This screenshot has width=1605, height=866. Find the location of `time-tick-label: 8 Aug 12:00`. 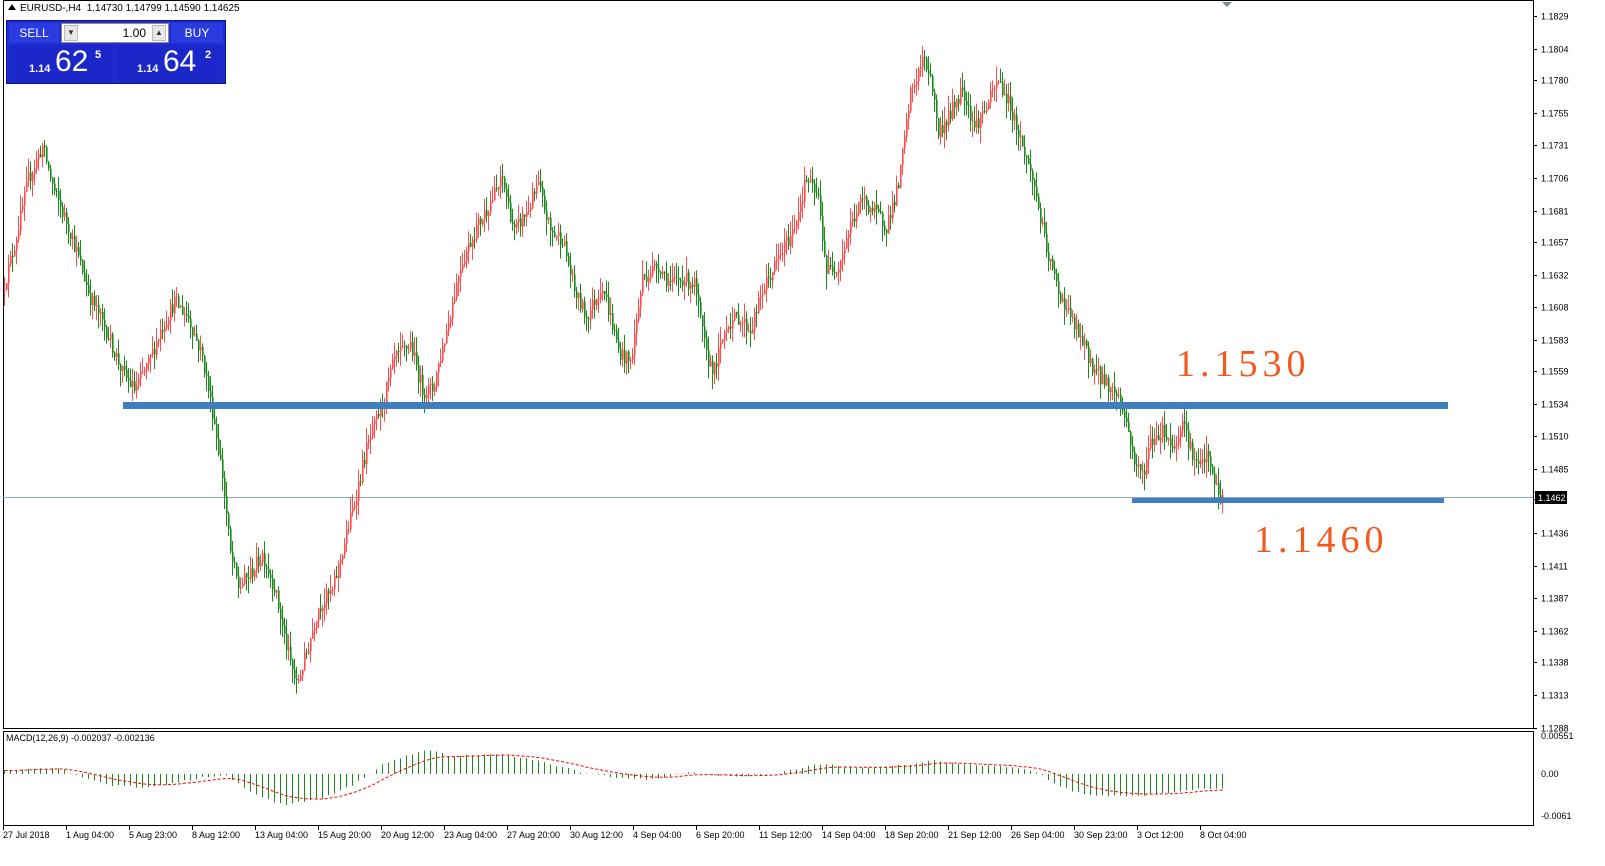

time-tick-label: 8 Aug 12:00 is located at coordinates (216, 835).